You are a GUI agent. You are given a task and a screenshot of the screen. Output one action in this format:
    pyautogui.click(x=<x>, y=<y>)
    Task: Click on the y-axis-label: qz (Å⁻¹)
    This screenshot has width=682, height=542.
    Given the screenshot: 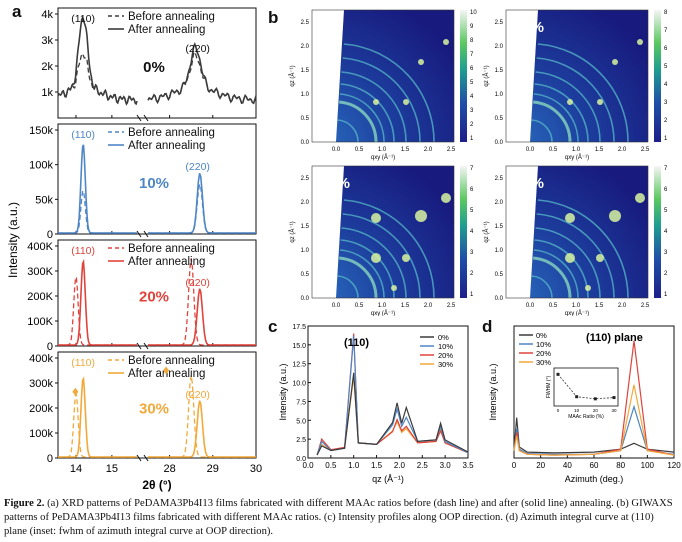 What is the action you would take?
    pyautogui.click(x=292, y=231)
    